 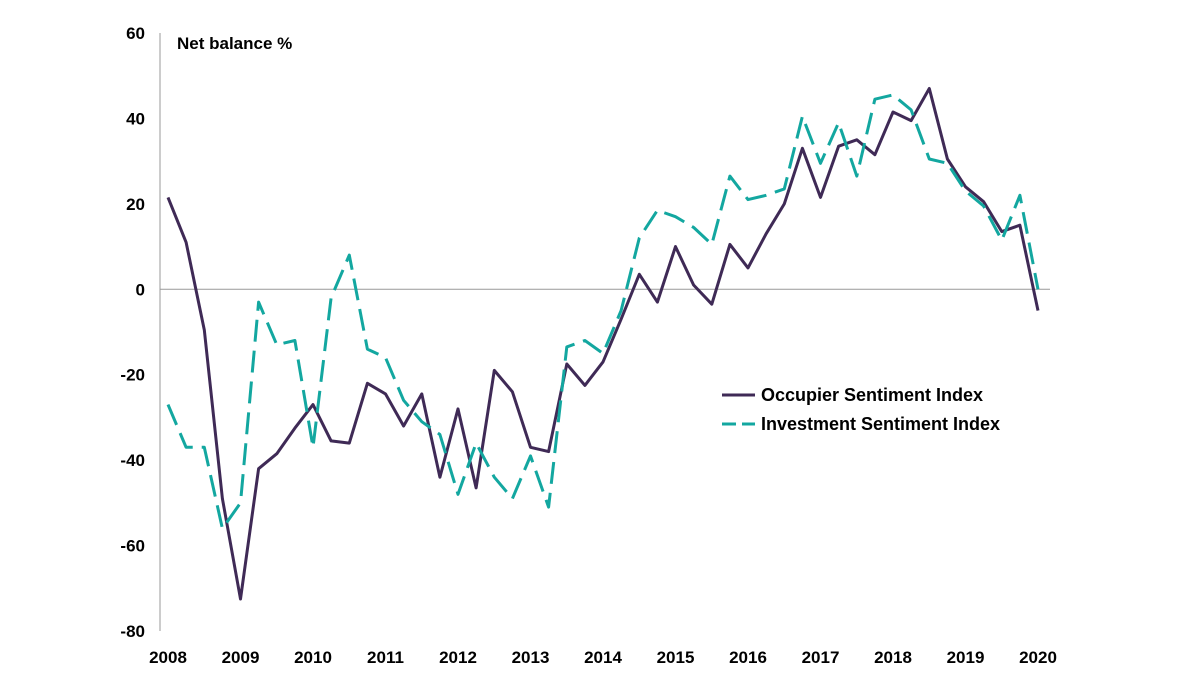 What do you see at coordinates (531, 657) in the screenshot?
I see `x-tick-label: 2013` at bounding box center [531, 657].